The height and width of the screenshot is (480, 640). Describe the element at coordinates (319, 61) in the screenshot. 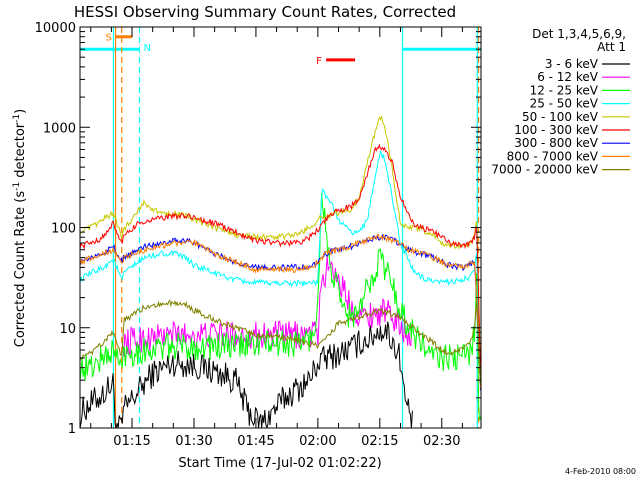

I see `flag-label: F` at that location.